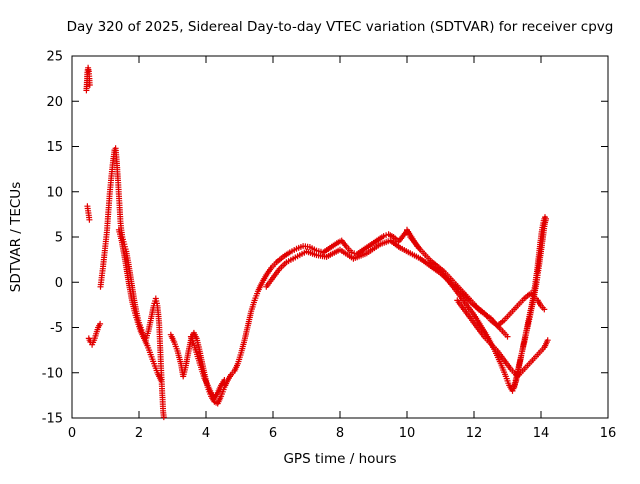  Describe the element at coordinates (52, 419) in the screenshot. I see `svg-text: -15` at that location.